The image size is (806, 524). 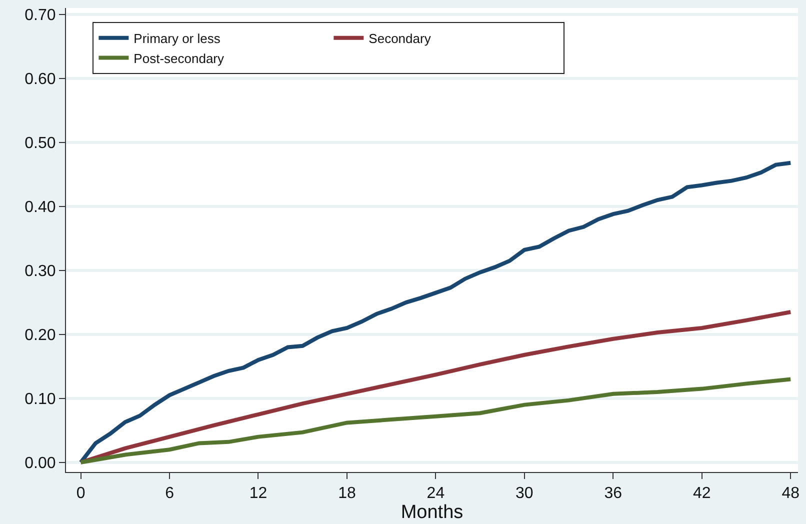 What do you see at coordinates (40, 79) in the screenshot?
I see `y-tick-label: 0.60` at bounding box center [40, 79].